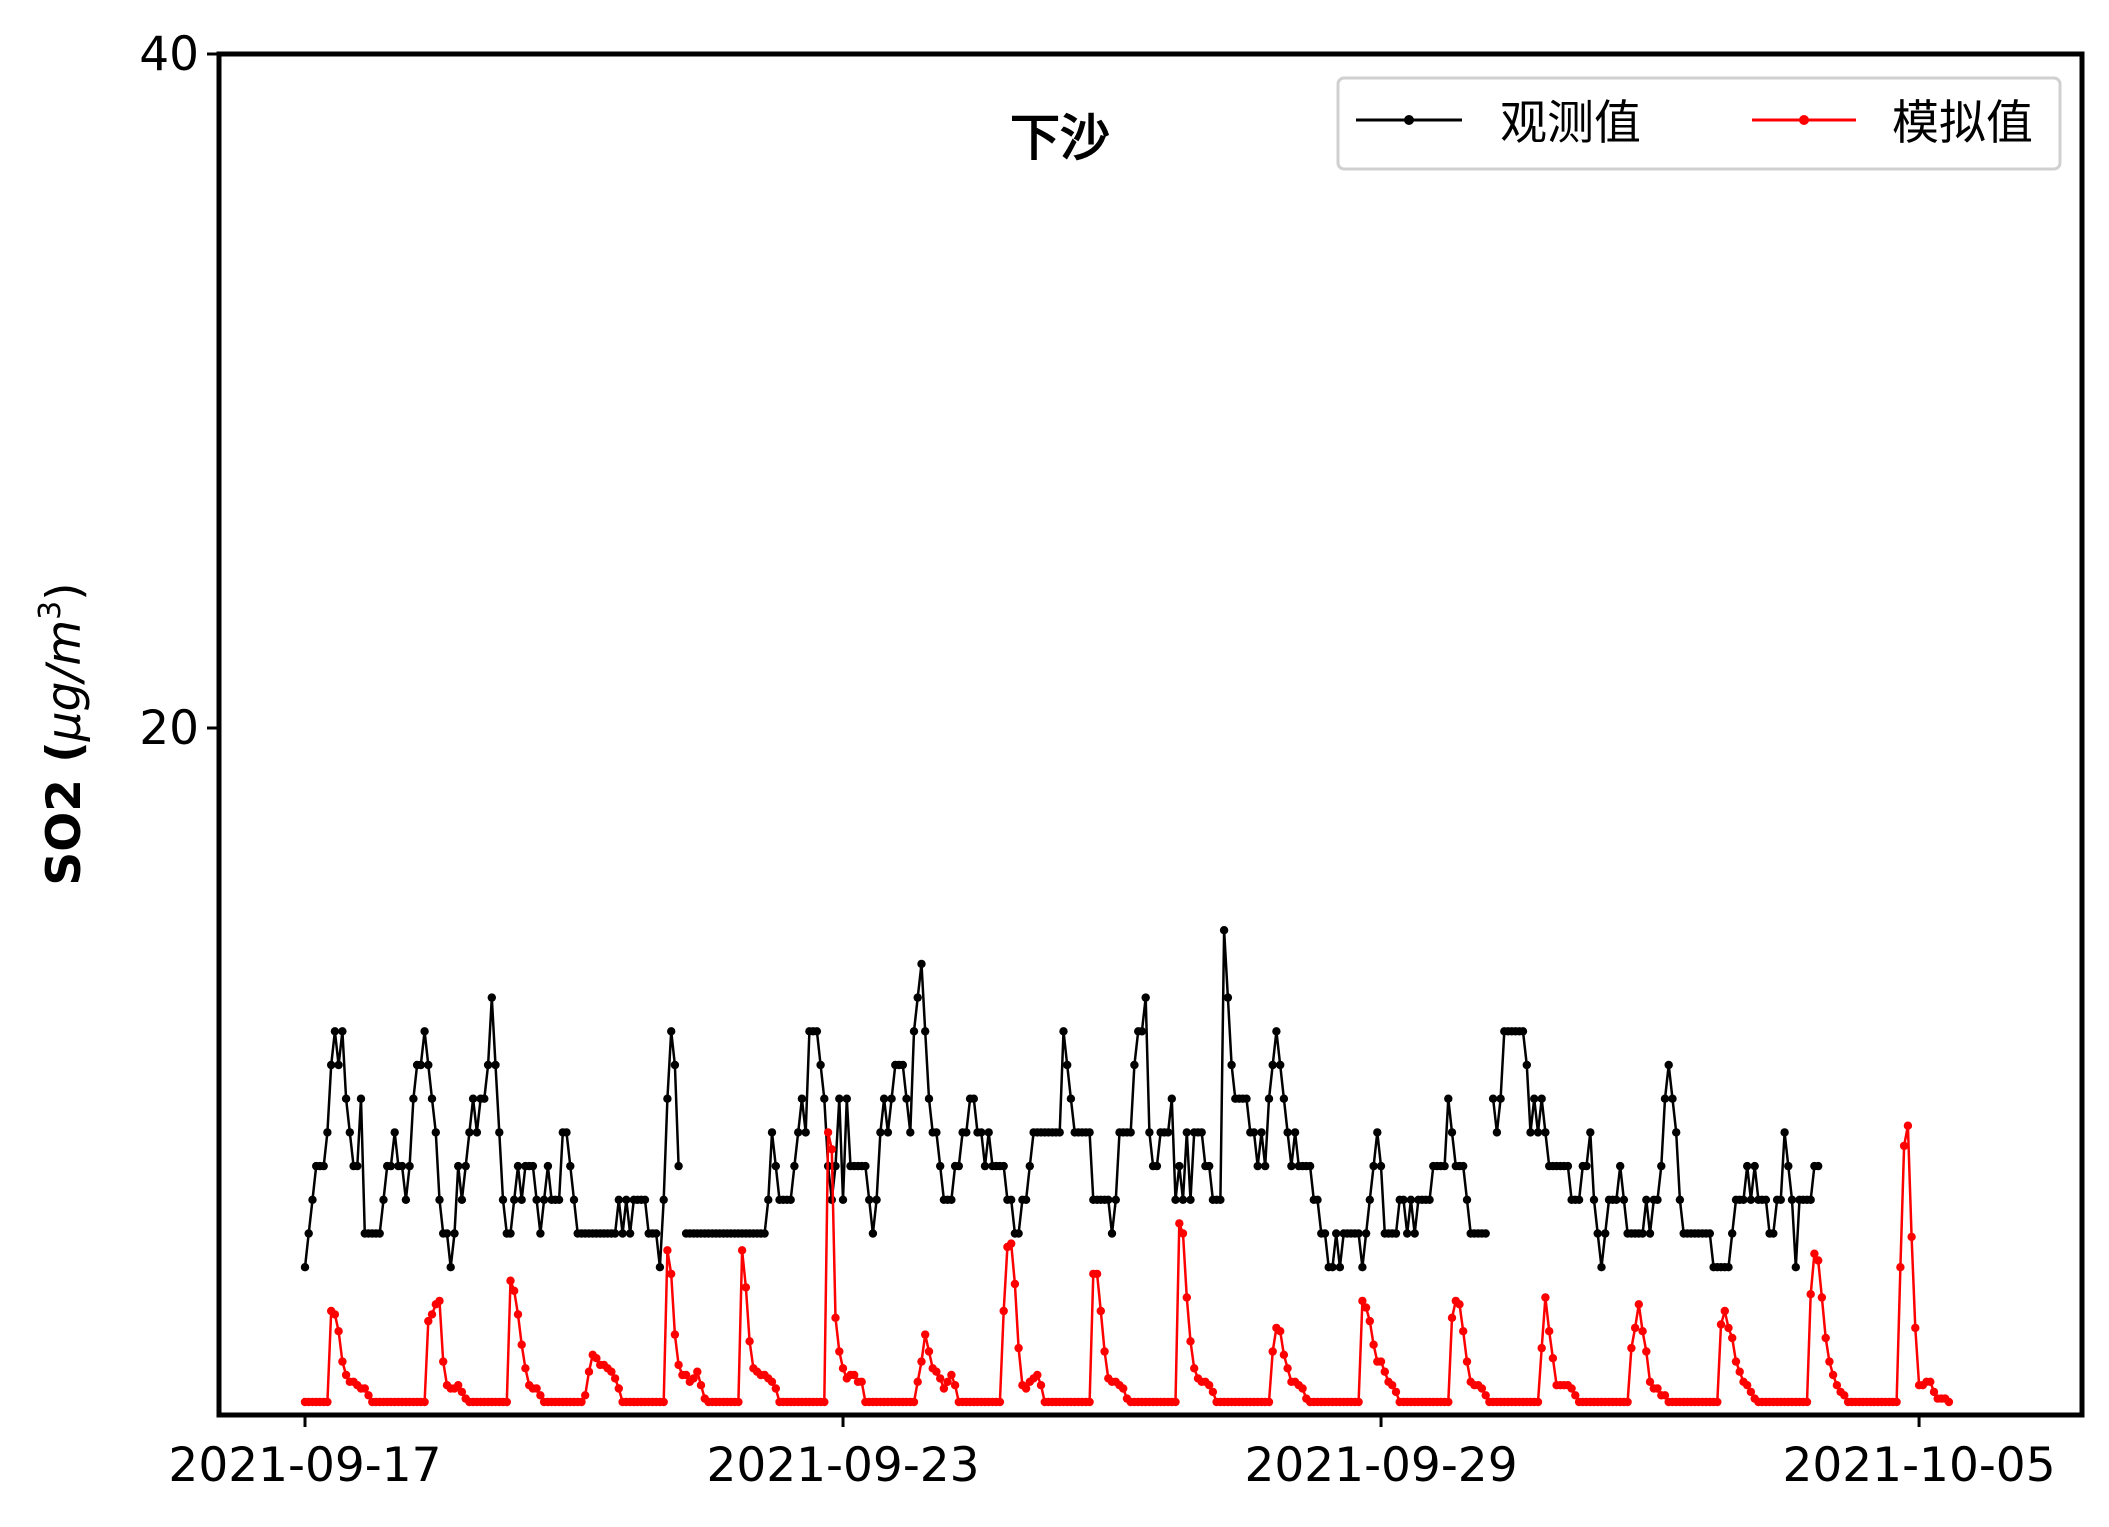  I want to click on chart-title: 下沙, so click(1060, 138).